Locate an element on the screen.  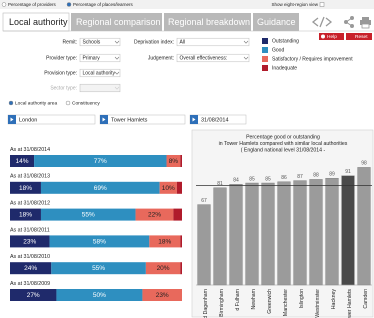
filter-label: Provision type: is located at coordinates (60, 73).